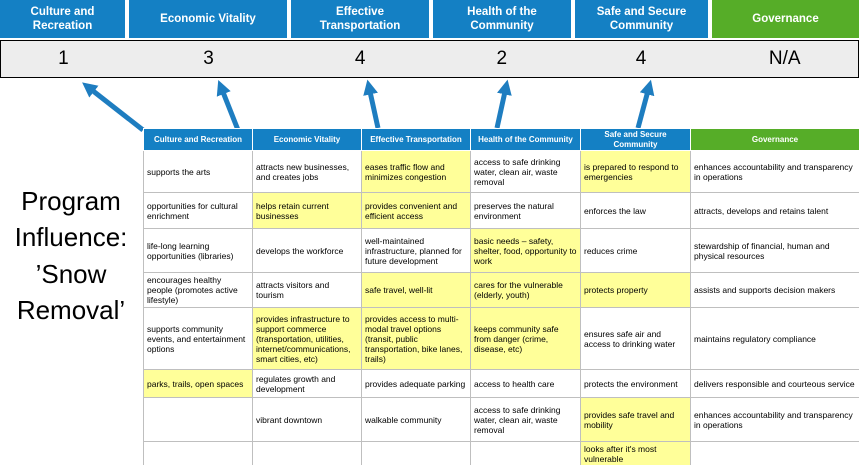 Image resolution: width=859 pixels, height=465 pixels. What do you see at coordinates (641, 58) in the screenshot?
I see `scoreboard-score-safe-and-secure-community: 4` at bounding box center [641, 58].